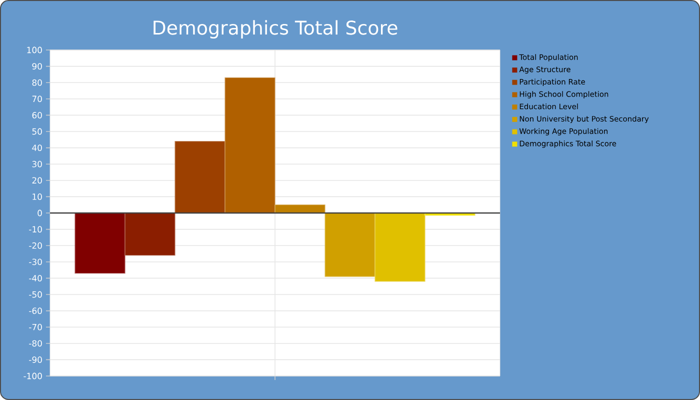 Image resolution: width=700 pixels, height=400 pixels. Describe the element at coordinates (34, 50) in the screenshot. I see `y-tick-label: 100` at that location.